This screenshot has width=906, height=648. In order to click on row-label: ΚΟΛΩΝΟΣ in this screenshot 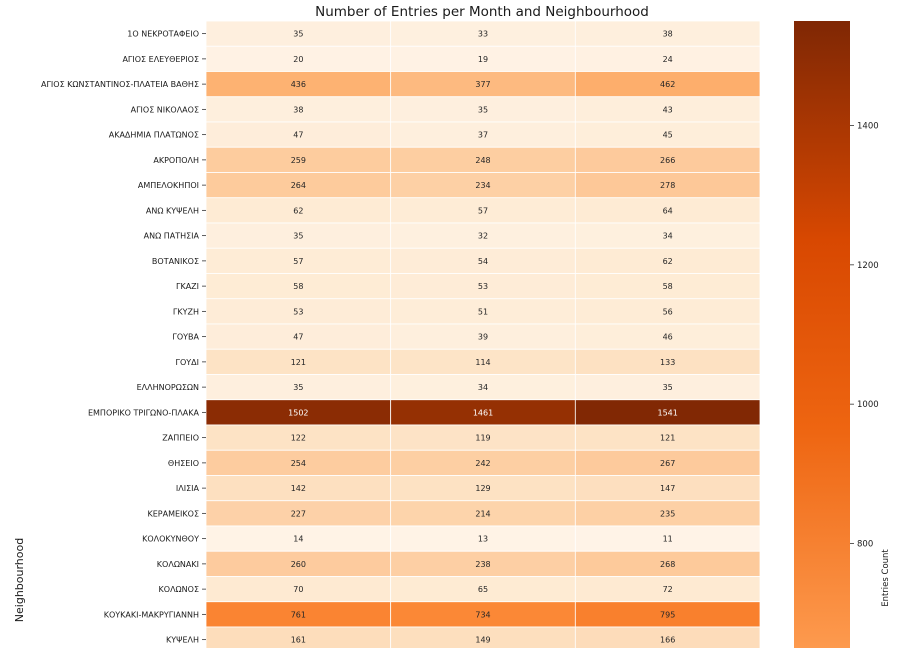, I will do `click(179, 589)`.